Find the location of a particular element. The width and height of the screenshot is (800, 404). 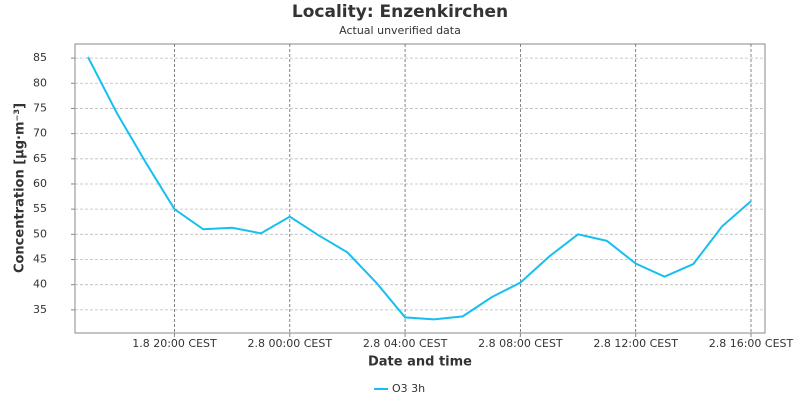

y-tick-label: 70 is located at coordinates (40, 133).